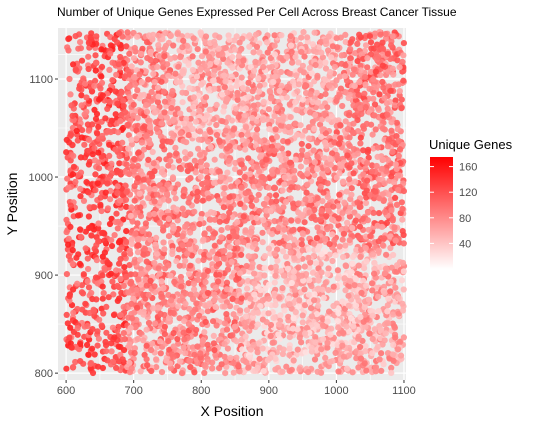 Image resolution: width=538 pixels, height=426 pixels. Describe the element at coordinates (44, 276) in the screenshot. I see `y-tick-label: 900` at that location.